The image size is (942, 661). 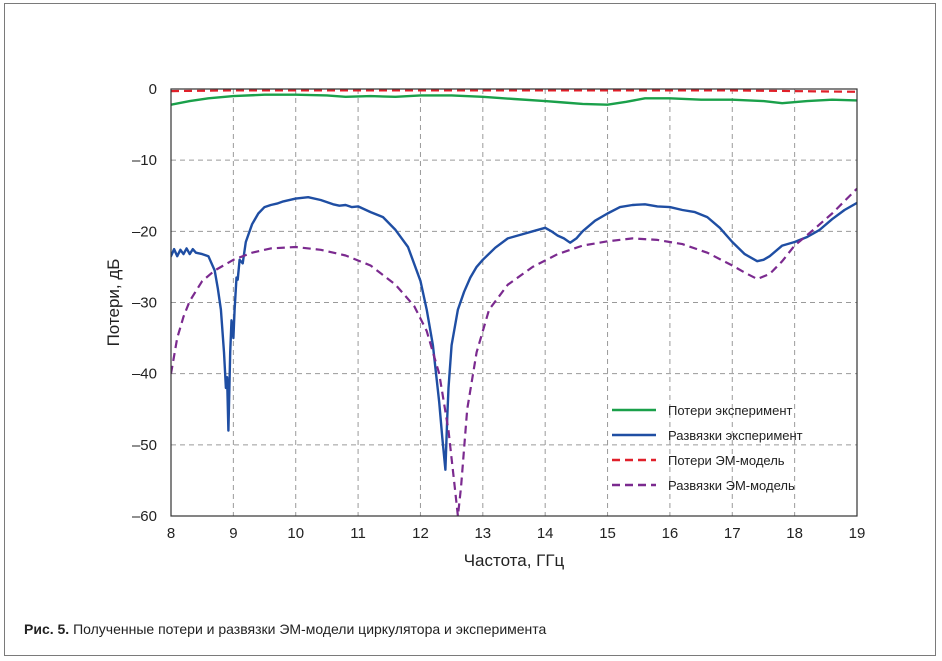 What do you see at coordinates (113, 303) in the screenshot?
I see `y-axis-label: Потери, дБ` at bounding box center [113, 303].